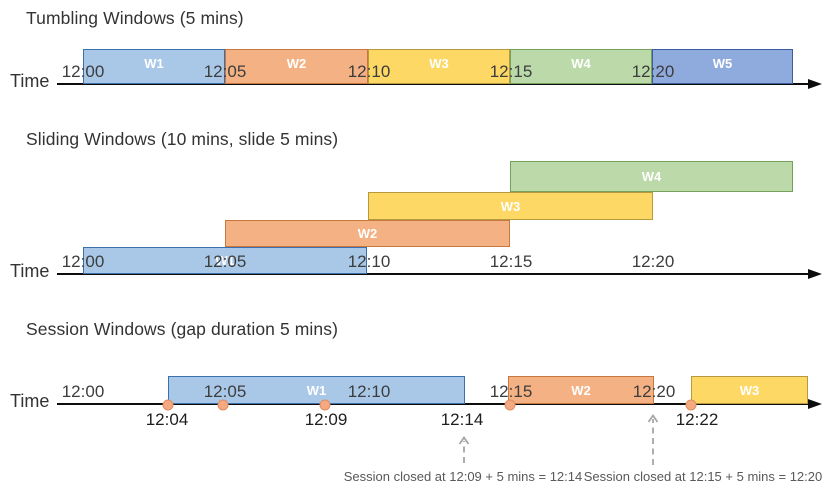 Image resolution: width=829 pixels, height=498 pixels. I want to click on window-label: W5, so click(722, 63).